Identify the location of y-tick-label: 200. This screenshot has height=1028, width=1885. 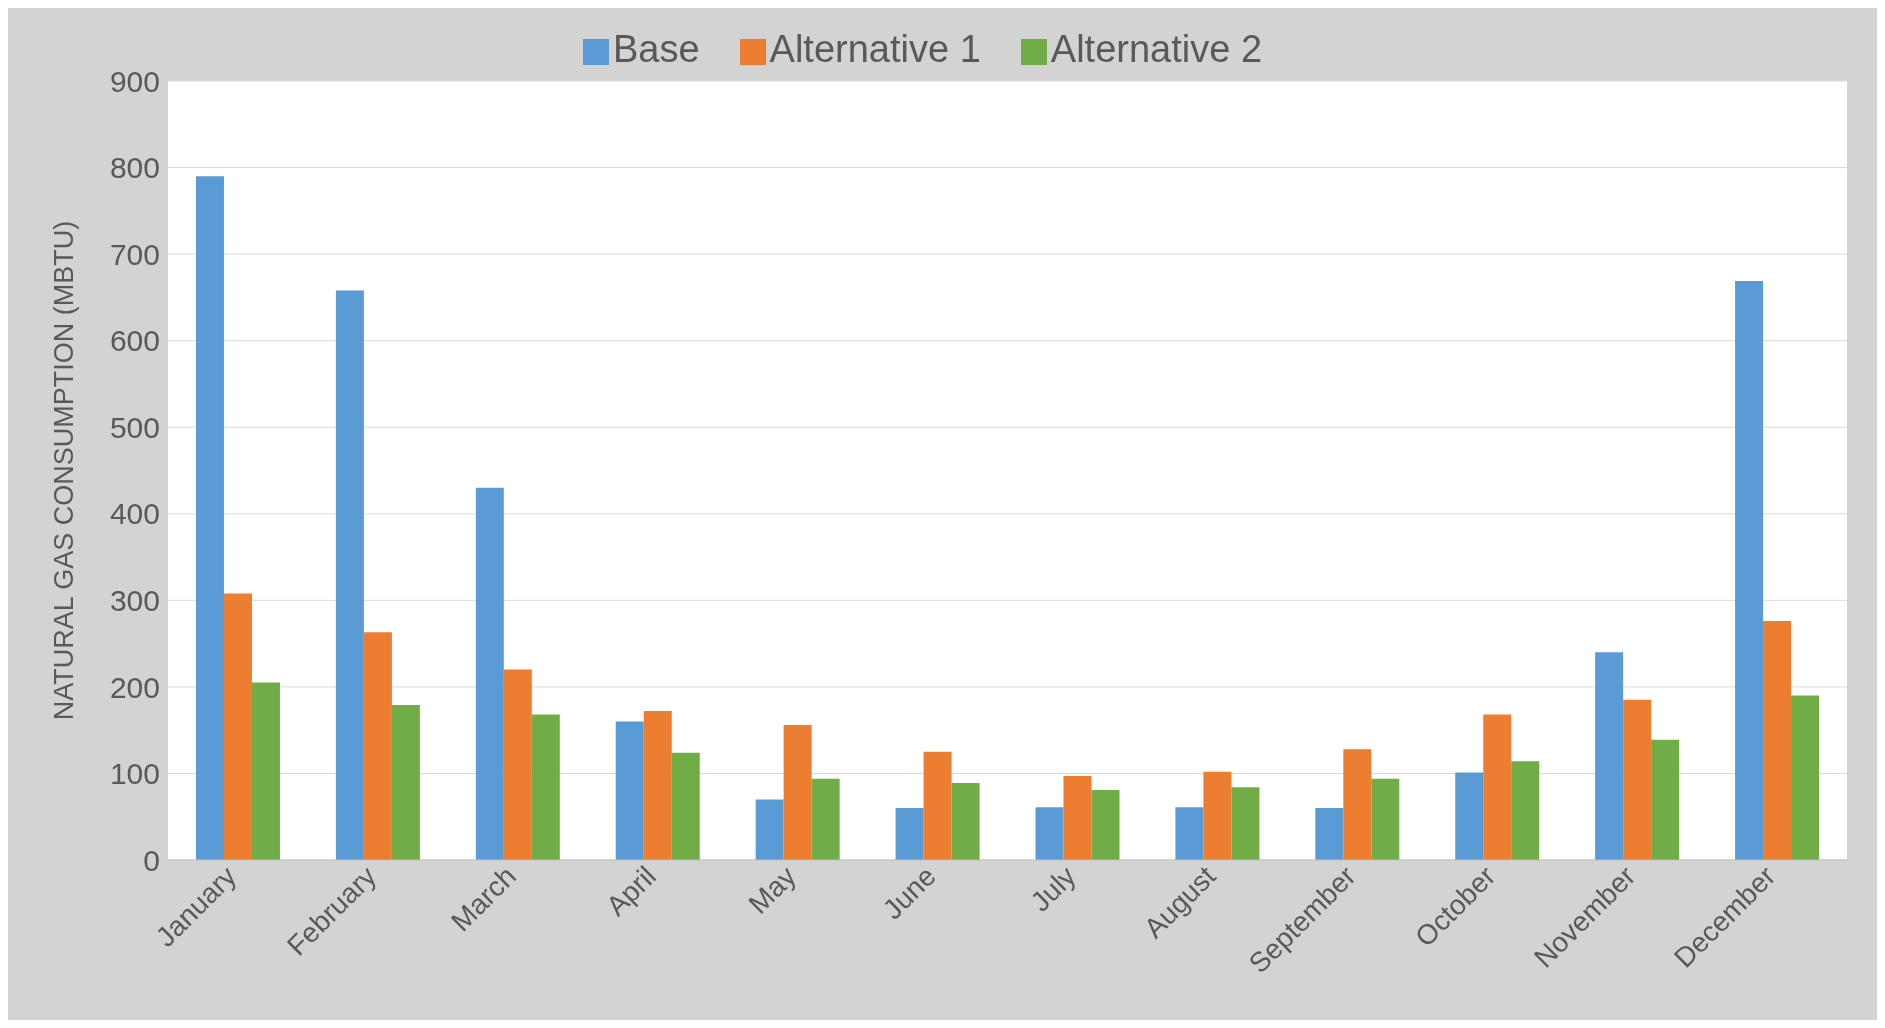
(134, 687).